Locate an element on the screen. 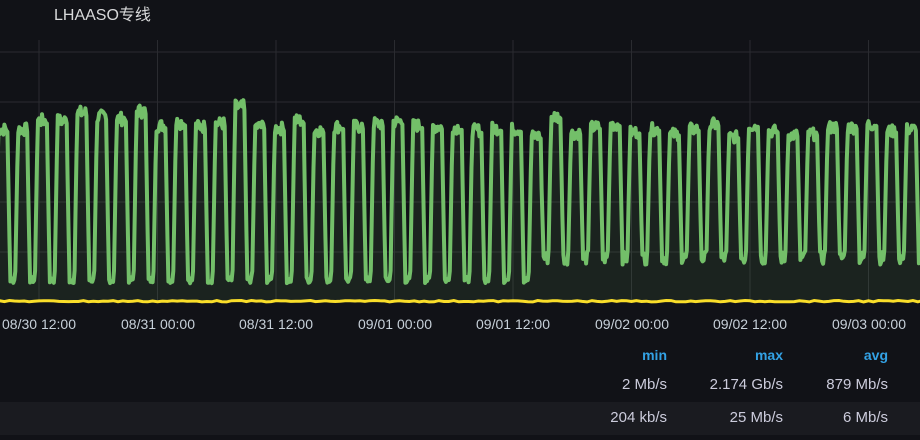 Image resolution: width=920 pixels, height=440 pixels. legend-avg: 879 Mb/s is located at coordinates (857, 384).